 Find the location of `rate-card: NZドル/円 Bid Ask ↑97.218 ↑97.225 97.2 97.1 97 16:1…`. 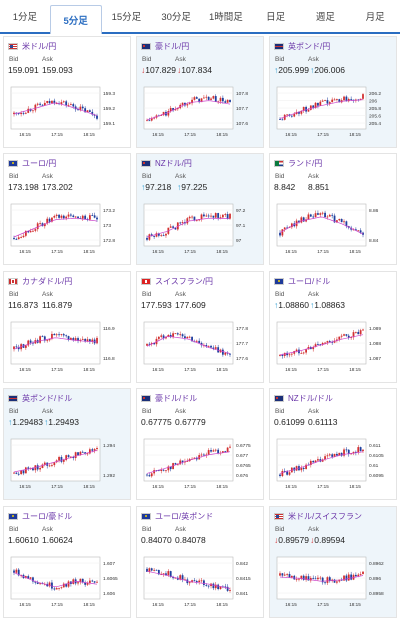

rate-card: NZドル/円 Bid Ask ↑97.218 ↑97.225 97.2 97.1 97 16:1… is located at coordinates (200, 209).